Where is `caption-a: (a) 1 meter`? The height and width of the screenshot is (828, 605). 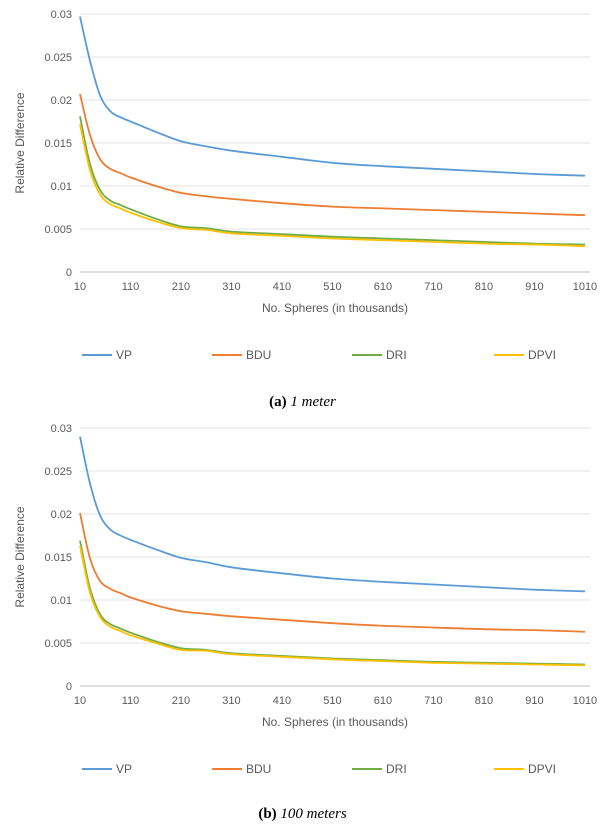 caption-a: (a) 1 meter is located at coordinates (302, 402).